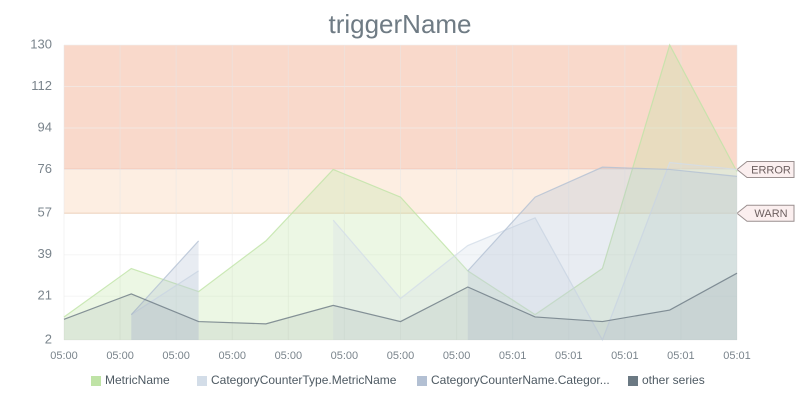 The image size is (800, 400). I want to click on threshold-label: ERROR, so click(771, 170).